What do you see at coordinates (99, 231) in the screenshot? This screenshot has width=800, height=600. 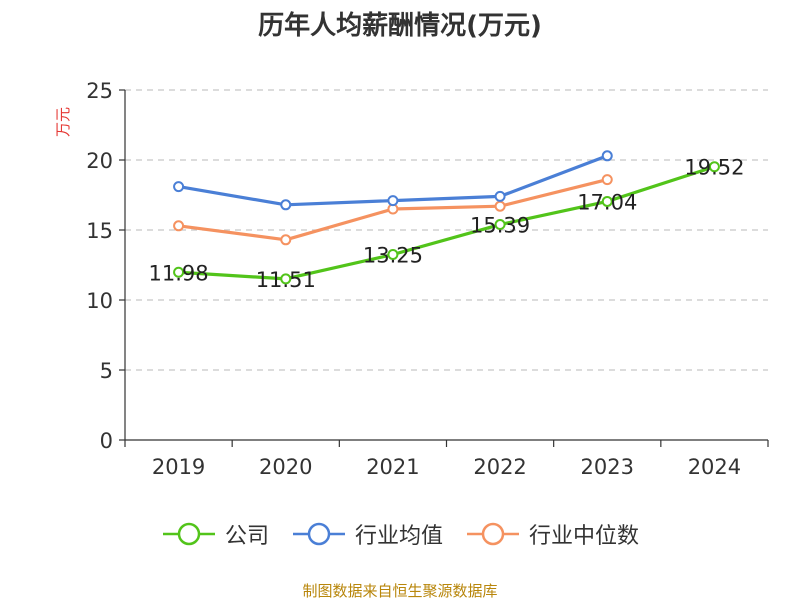 I see `y-tick-label: 15` at bounding box center [99, 231].